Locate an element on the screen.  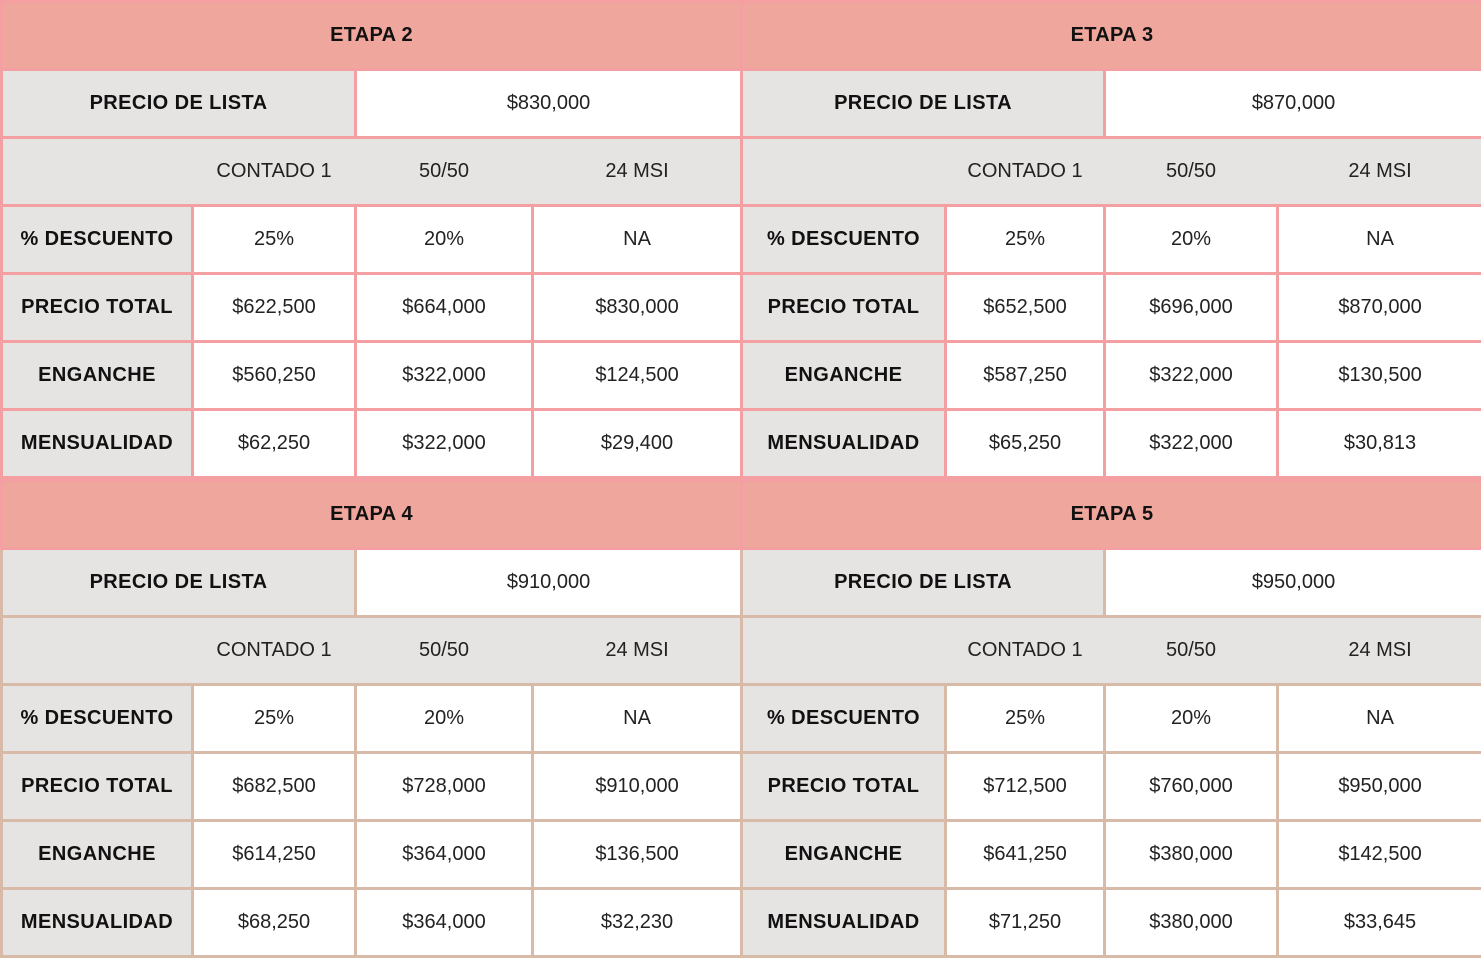
cell-value: $33,645 is located at coordinates (1378, 922).